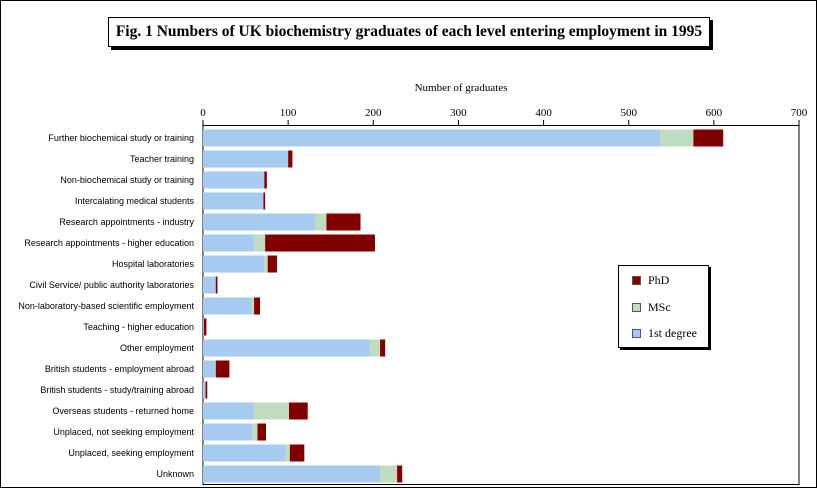 The width and height of the screenshot is (817, 488). I want to click on legend-item-1st-degree: 1st degree, so click(664, 333).